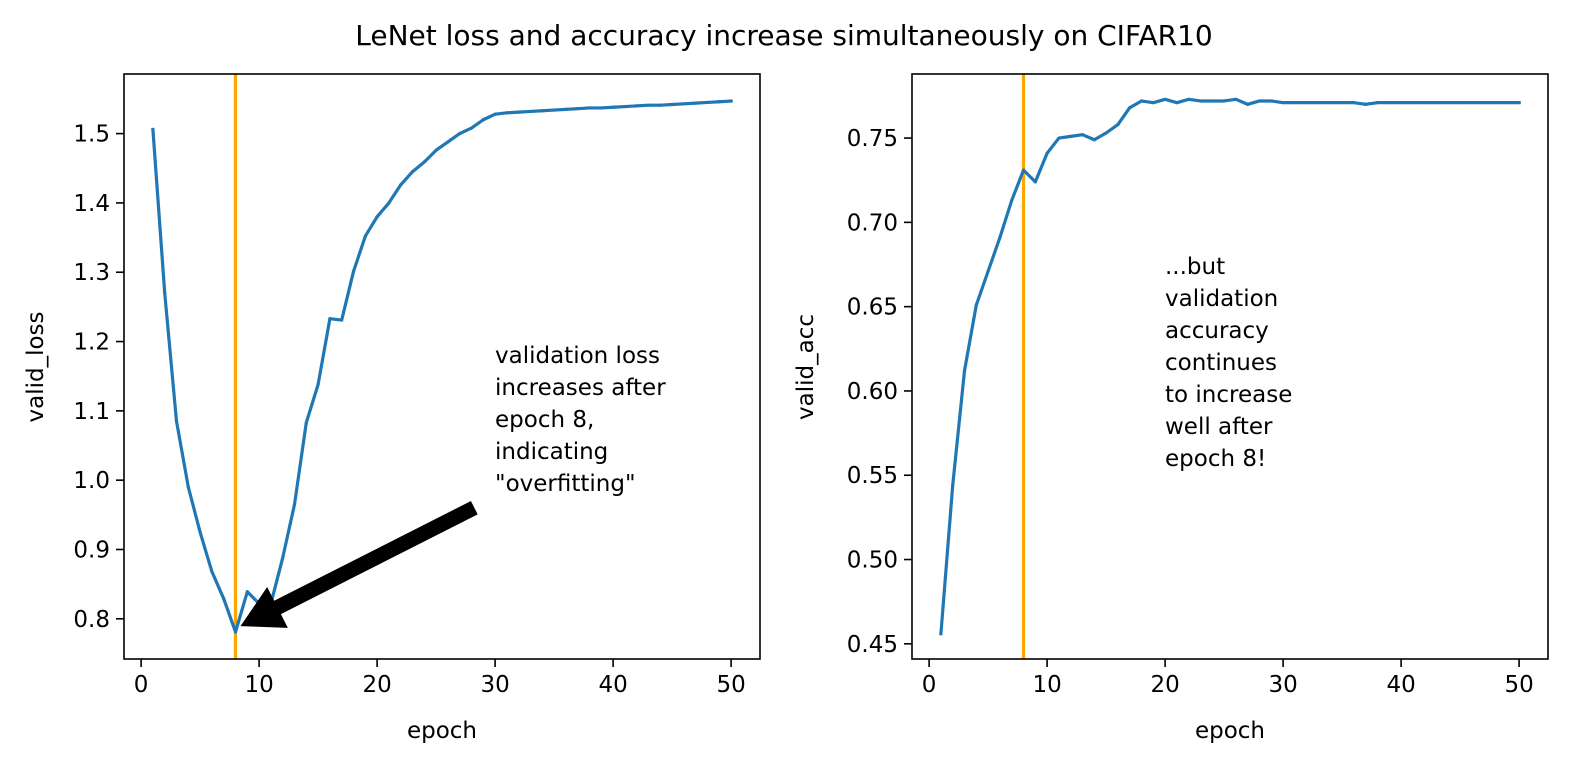 The image size is (1578, 770). What do you see at coordinates (872, 139) in the screenshot?
I see `accuracy-y-tick-label: 0.75` at bounding box center [872, 139].